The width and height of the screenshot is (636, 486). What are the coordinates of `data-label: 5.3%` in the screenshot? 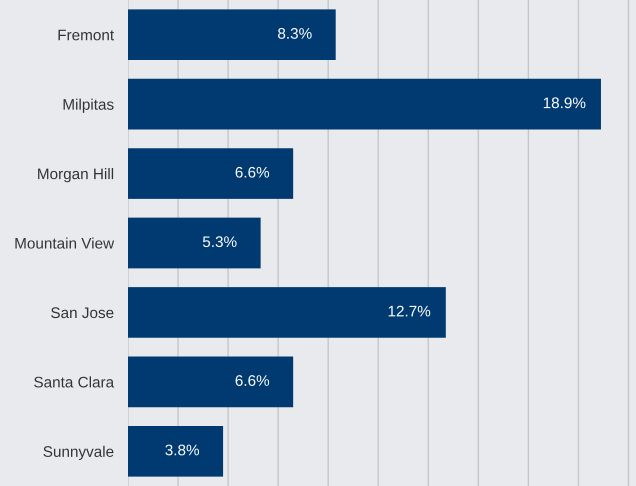 It's located at (219, 242).